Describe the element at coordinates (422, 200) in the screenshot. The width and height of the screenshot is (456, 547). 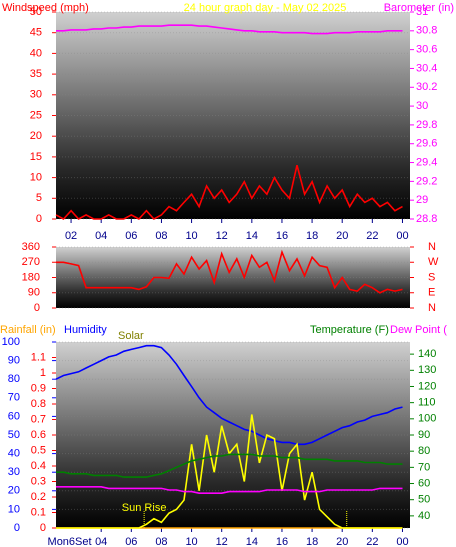
I see `y2-tick-label: 29` at that location.